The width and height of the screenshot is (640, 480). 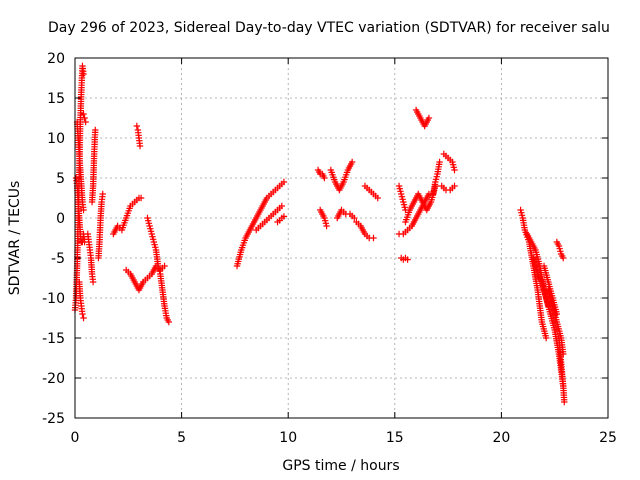 I want to click on y-tick-label: 20, so click(x=56, y=59).